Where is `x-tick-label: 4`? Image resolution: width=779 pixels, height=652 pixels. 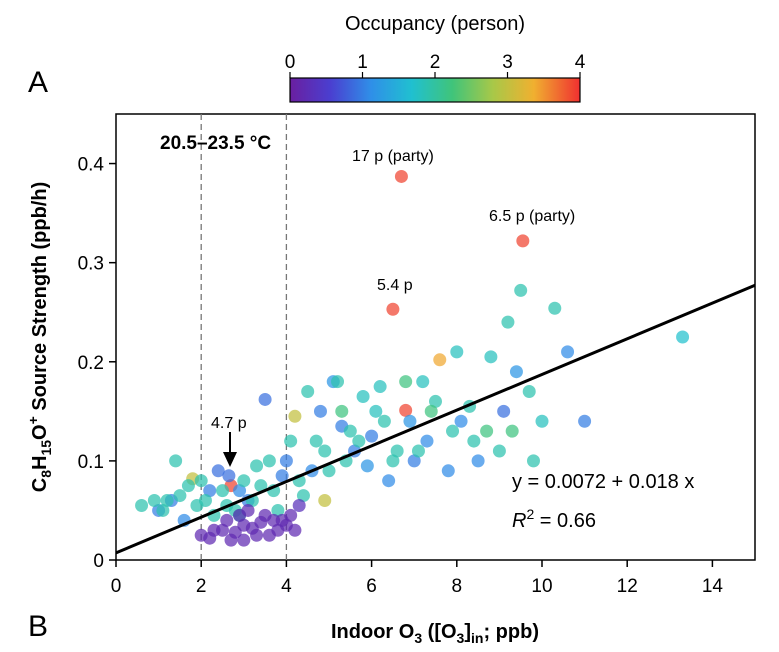
x-tick-label: 4 is located at coordinates (286, 586).